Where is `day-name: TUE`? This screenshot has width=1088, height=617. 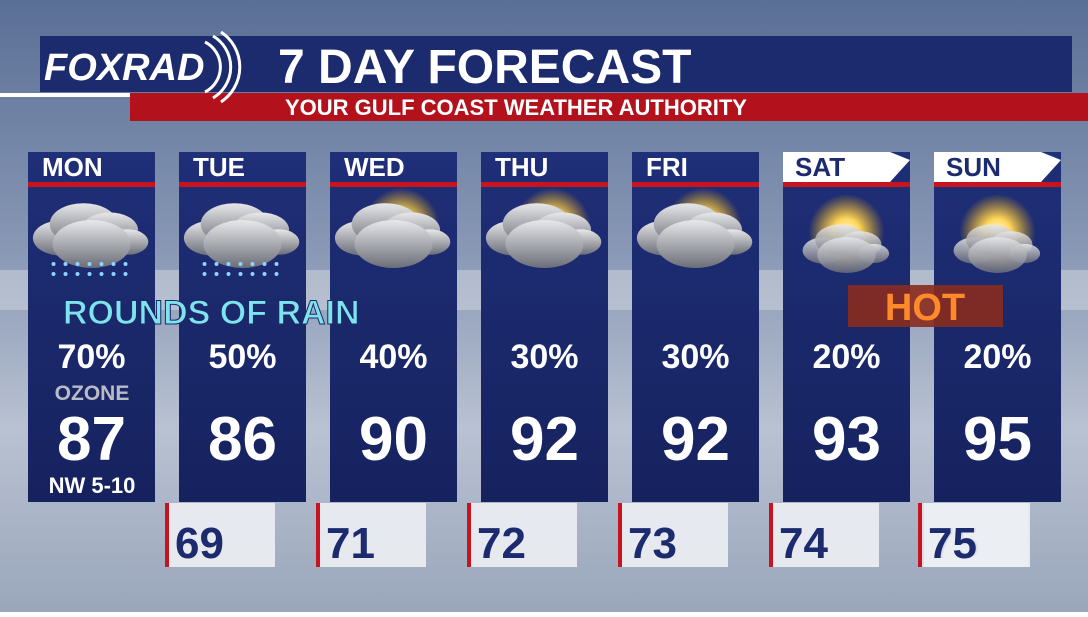 day-name: TUE is located at coordinates (219, 167).